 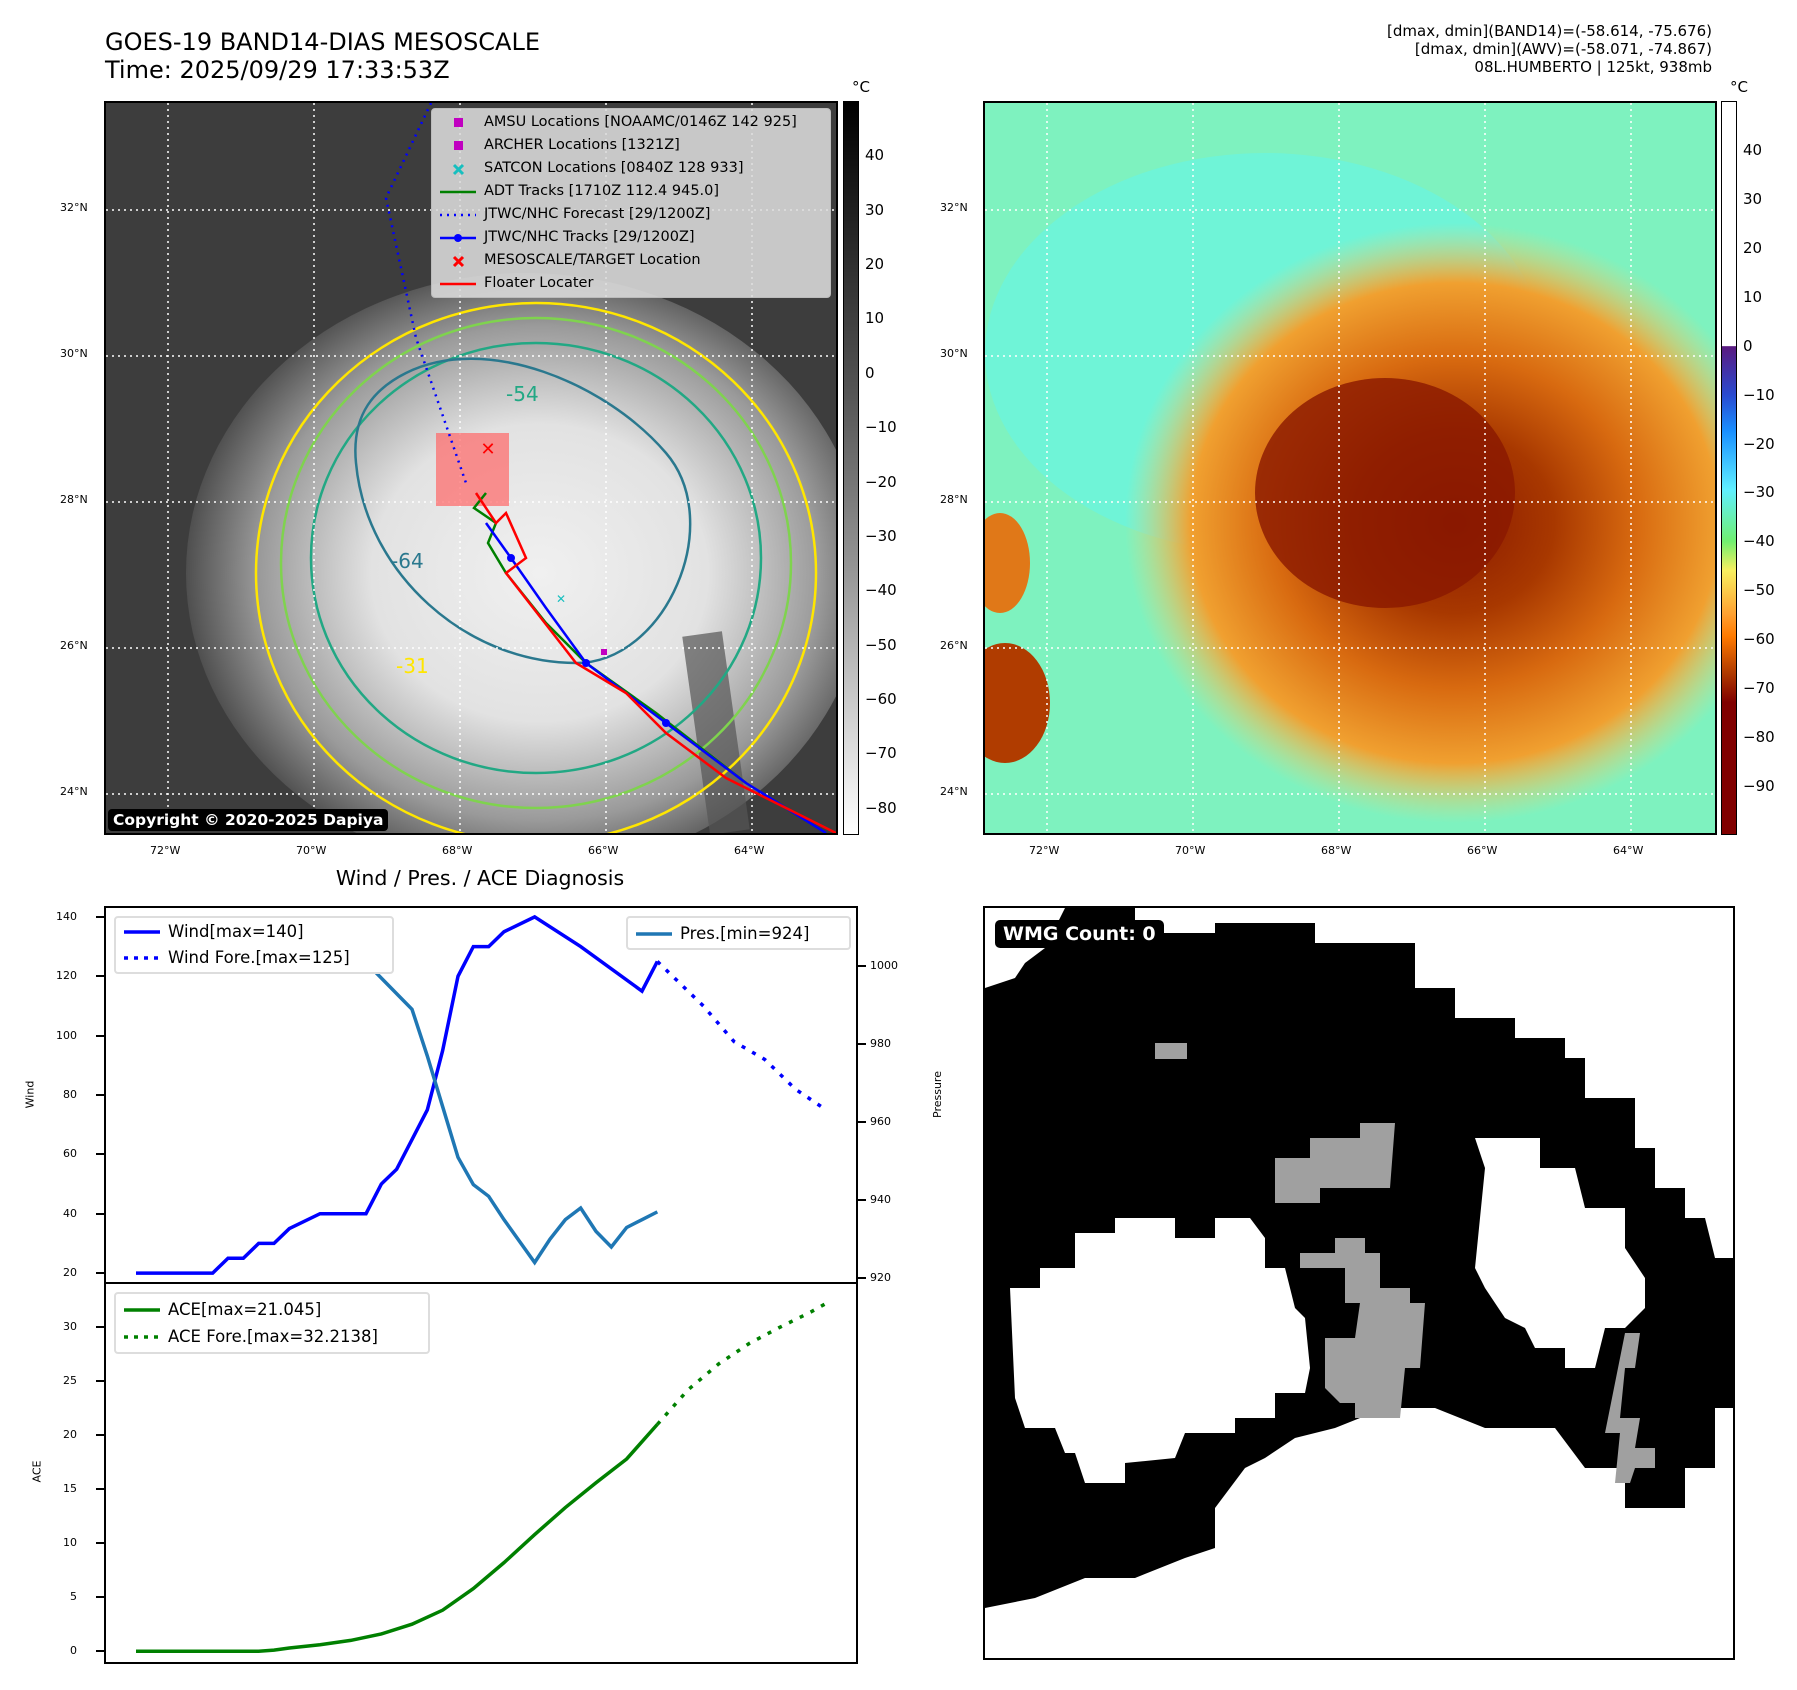 I want to click on lat-tick: 30°N, so click(x=74, y=354).